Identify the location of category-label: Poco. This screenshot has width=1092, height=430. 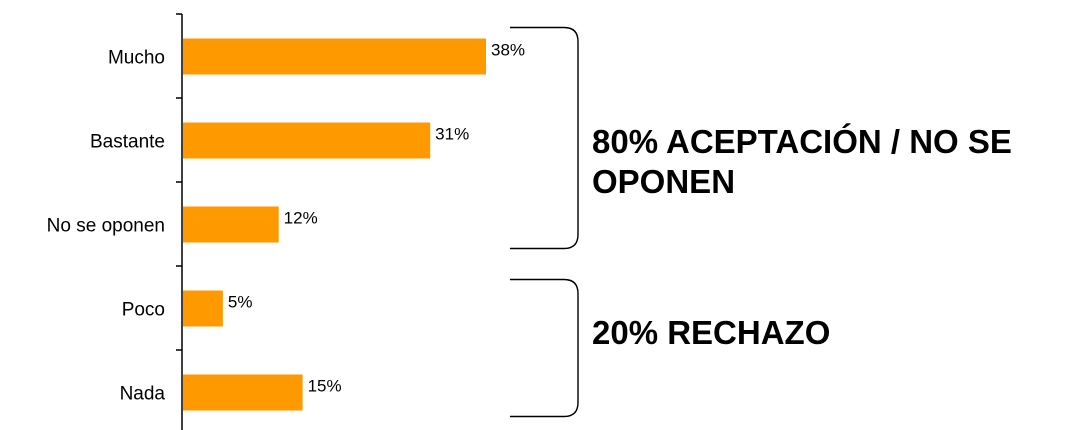
(143, 310).